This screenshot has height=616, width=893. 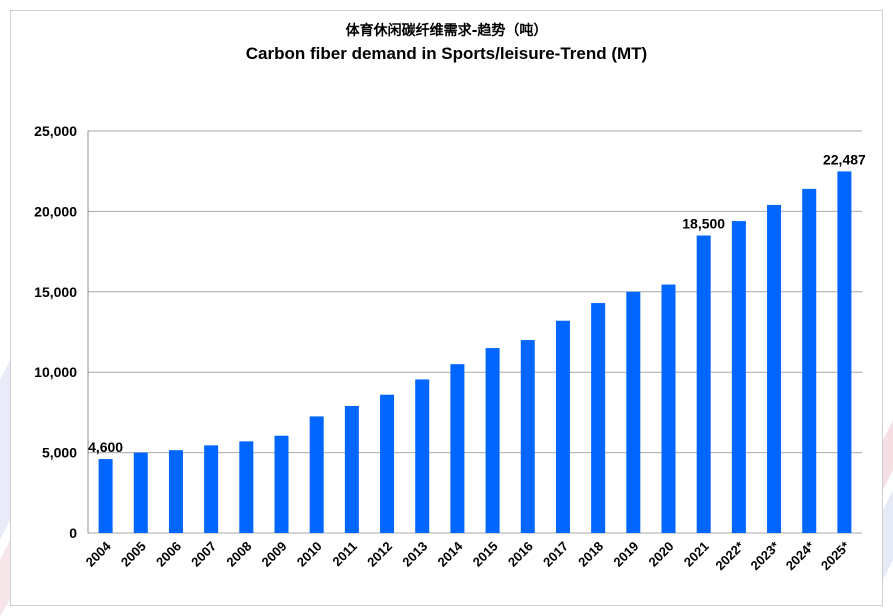 I want to click on y-tick-label: 20,000, so click(x=55, y=211).